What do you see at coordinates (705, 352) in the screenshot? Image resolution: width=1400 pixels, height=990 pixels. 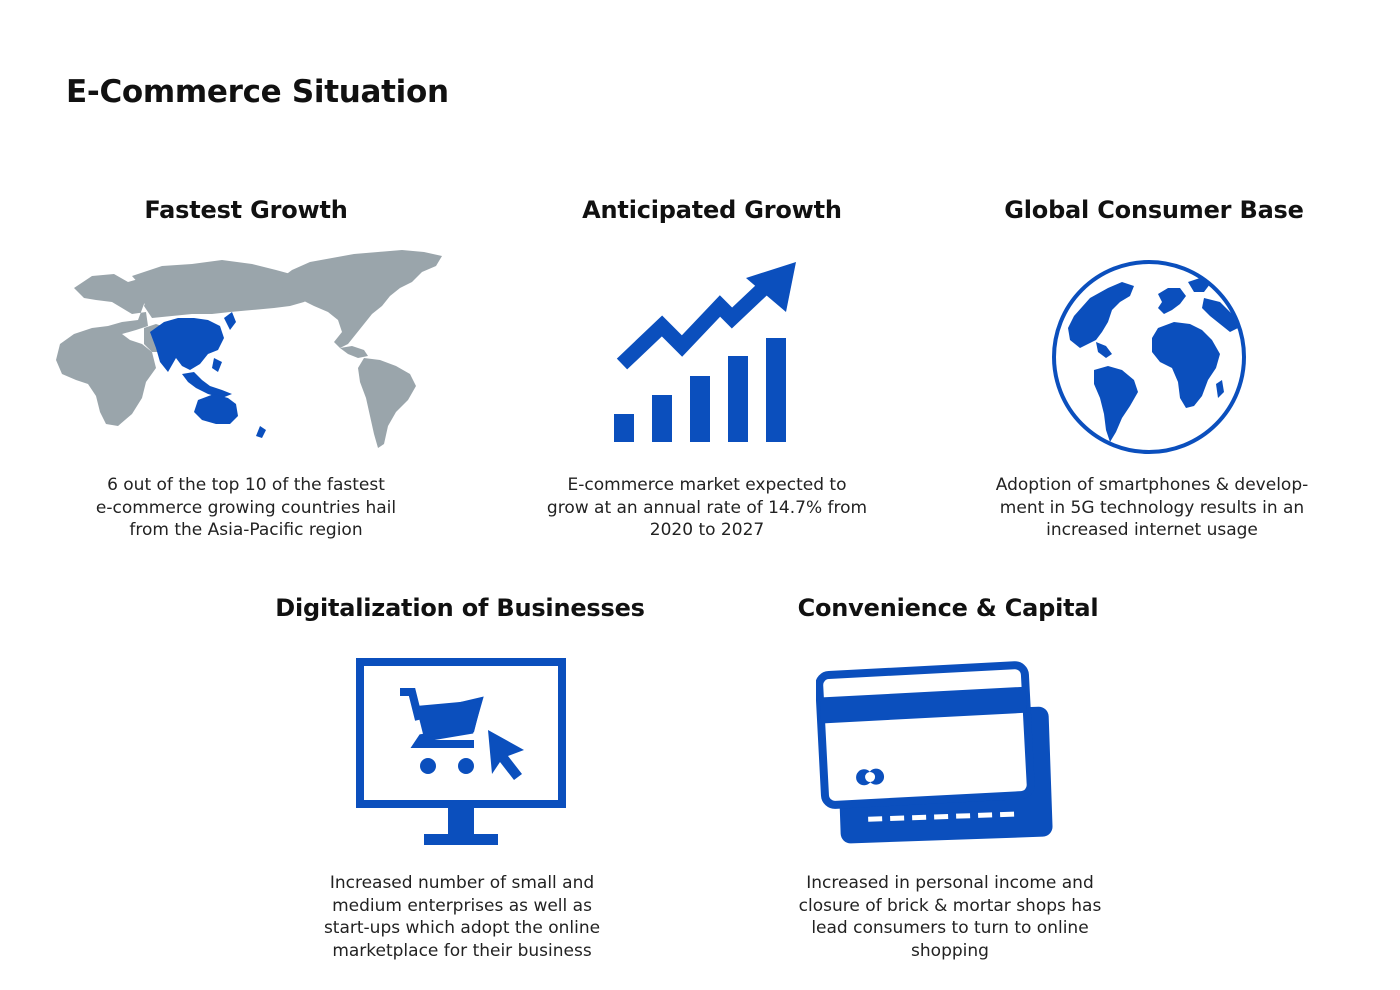 I see `growth-chart-icon` at bounding box center [705, 352].